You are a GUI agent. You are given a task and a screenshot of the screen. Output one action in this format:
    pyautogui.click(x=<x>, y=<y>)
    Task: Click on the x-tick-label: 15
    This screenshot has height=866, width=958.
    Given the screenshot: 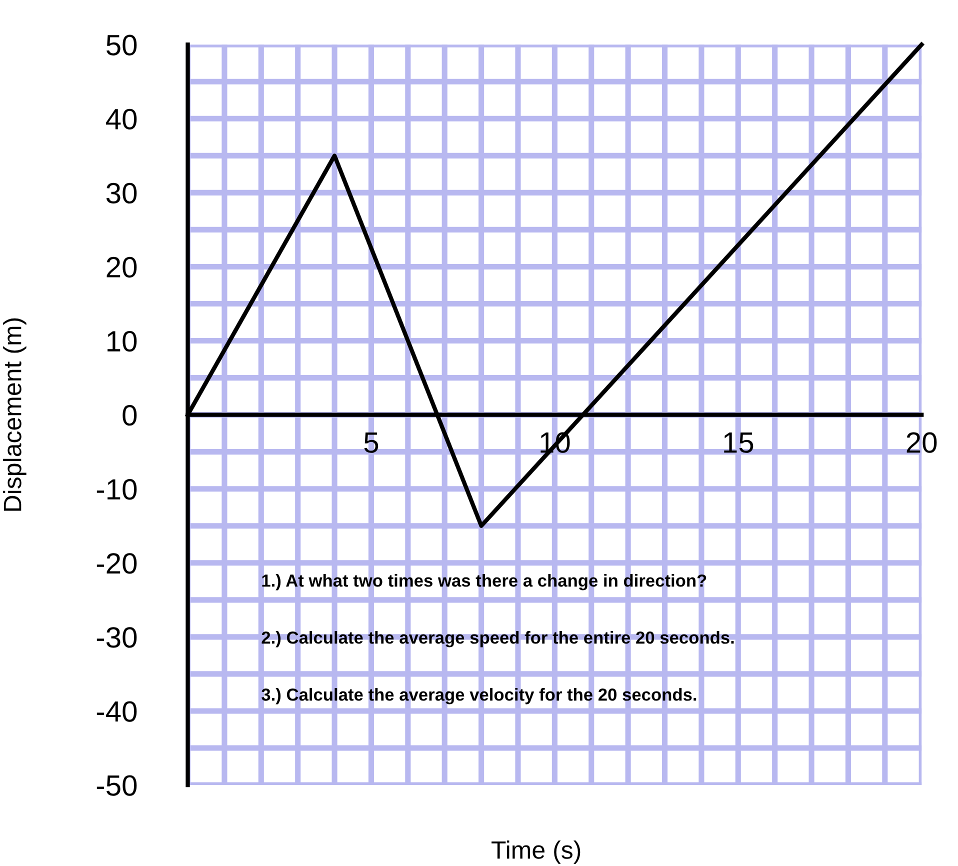 What is the action you would take?
    pyautogui.click(x=739, y=442)
    